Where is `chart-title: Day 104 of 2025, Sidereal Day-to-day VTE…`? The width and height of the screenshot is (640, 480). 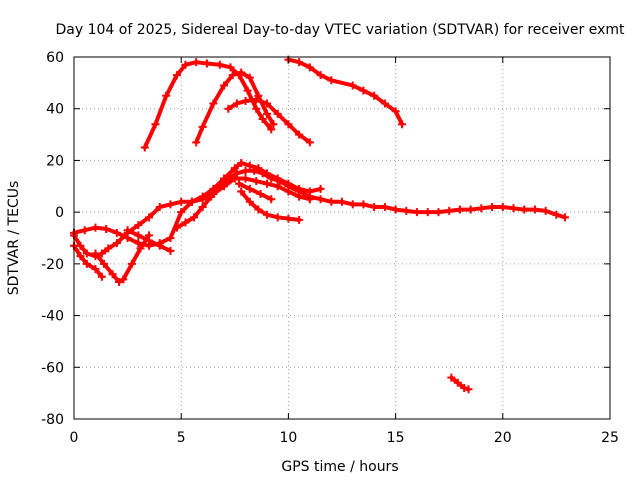 chart-title: Day 104 of 2025, Sidereal Day-to-day VTE… is located at coordinates (341, 30).